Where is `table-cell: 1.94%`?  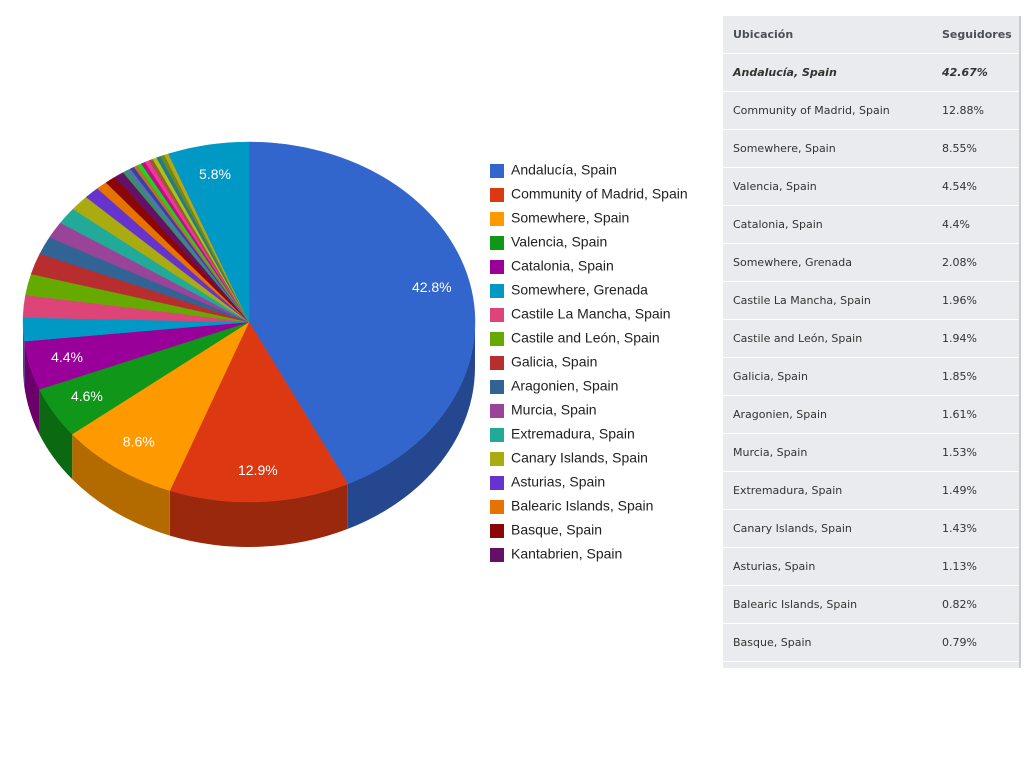 table-cell: 1.94% is located at coordinates (959, 338).